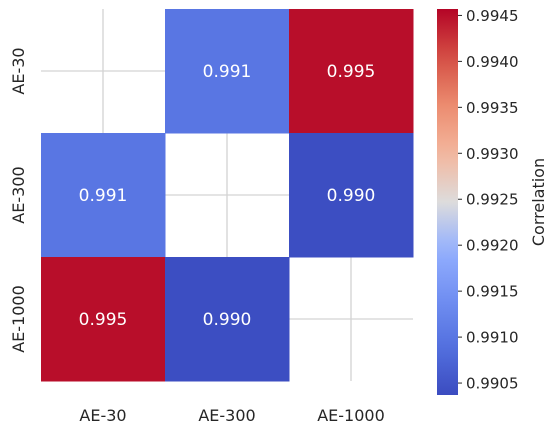  Describe the element at coordinates (492, 384) in the screenshot. I see `colorbar-tick-label: 0.9905` at that location.